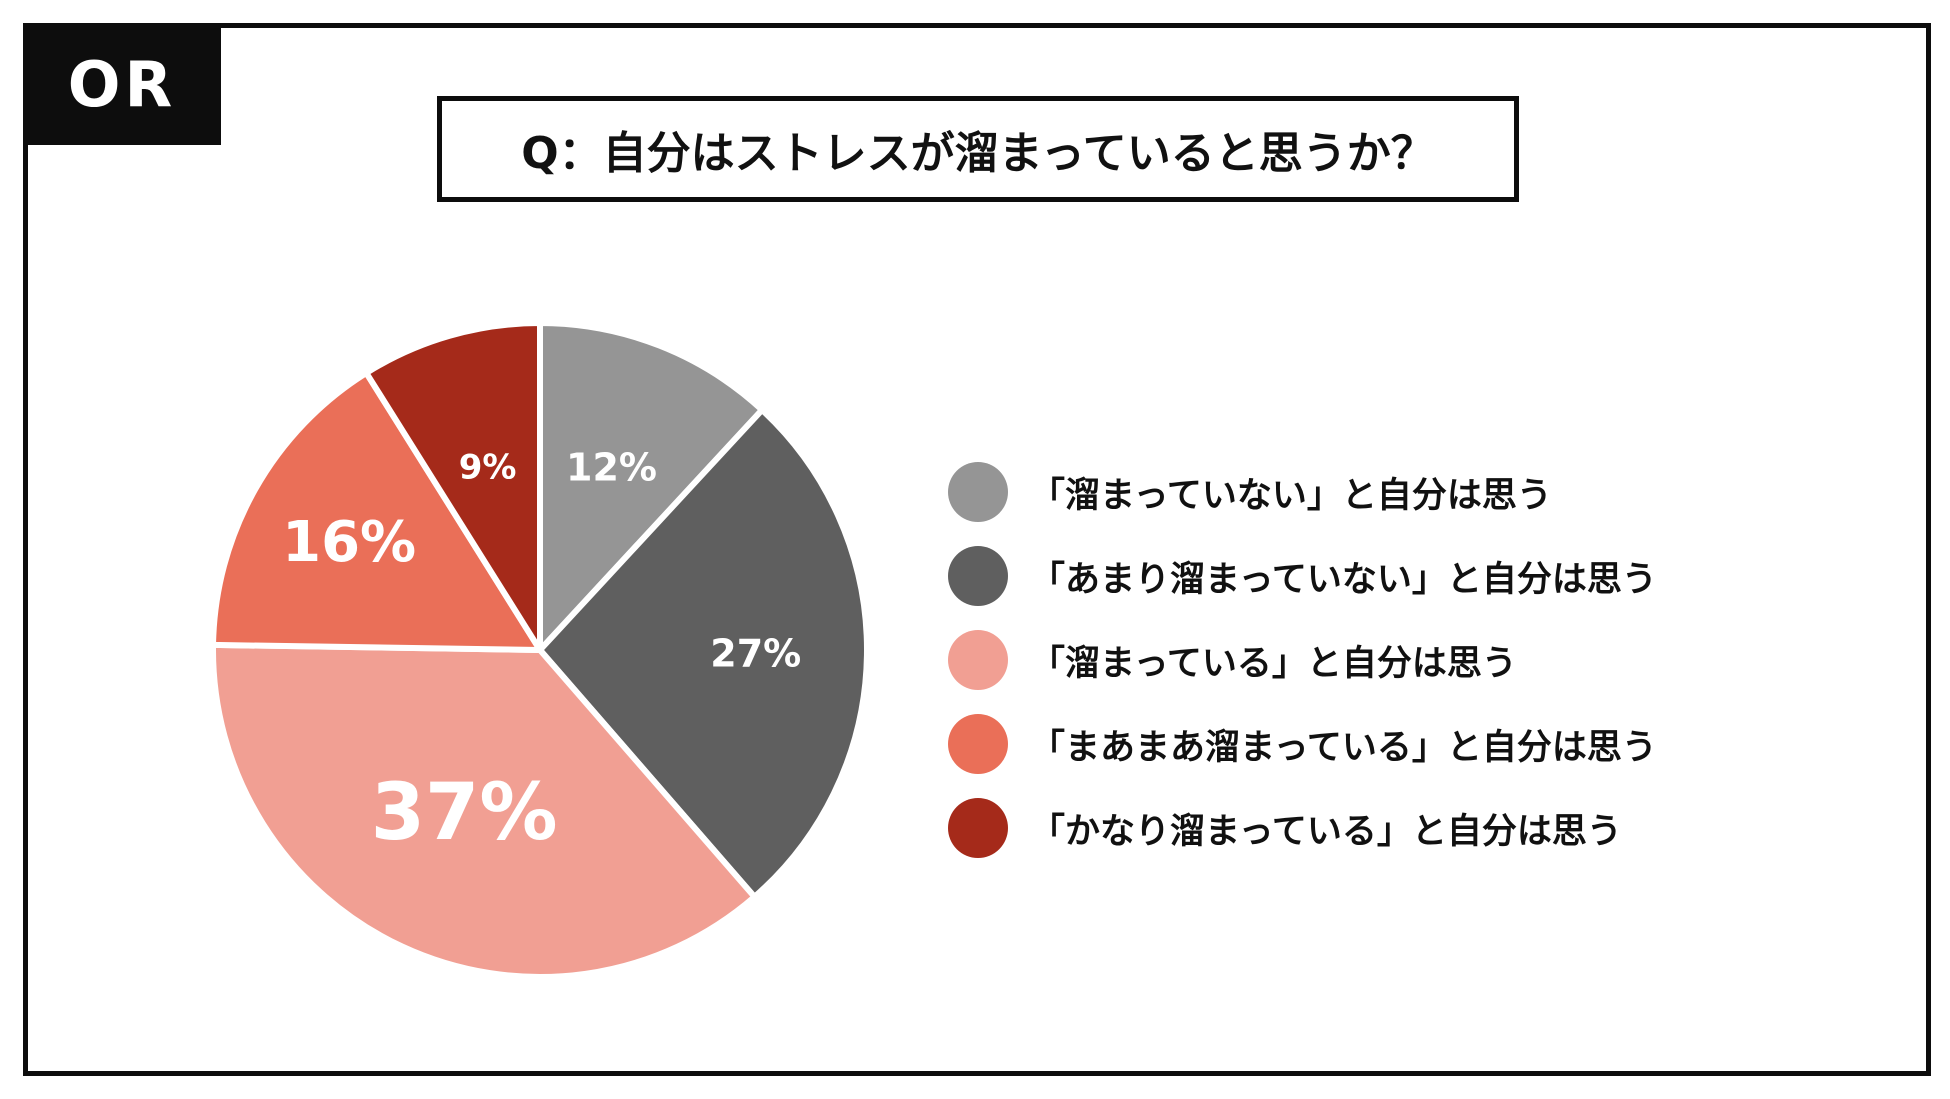  Describe the element at coordinates (488, 468) in the screenshot. I see `pie-slice-label: 9%` at that location.